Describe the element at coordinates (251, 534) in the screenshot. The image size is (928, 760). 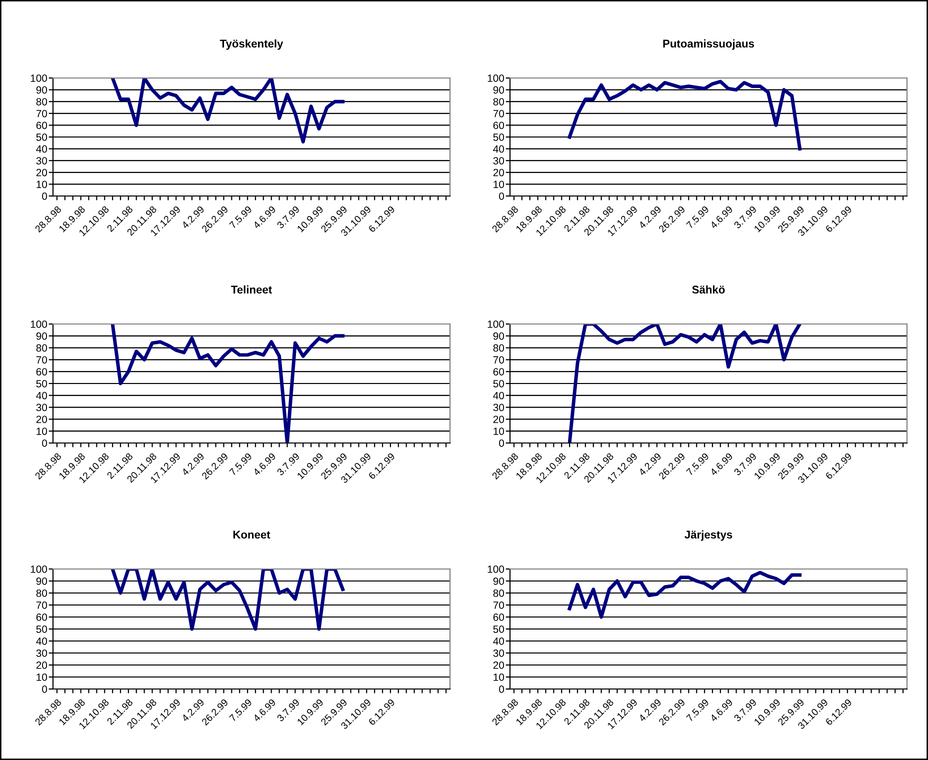
I see `chart-title: Koneet` at that location.